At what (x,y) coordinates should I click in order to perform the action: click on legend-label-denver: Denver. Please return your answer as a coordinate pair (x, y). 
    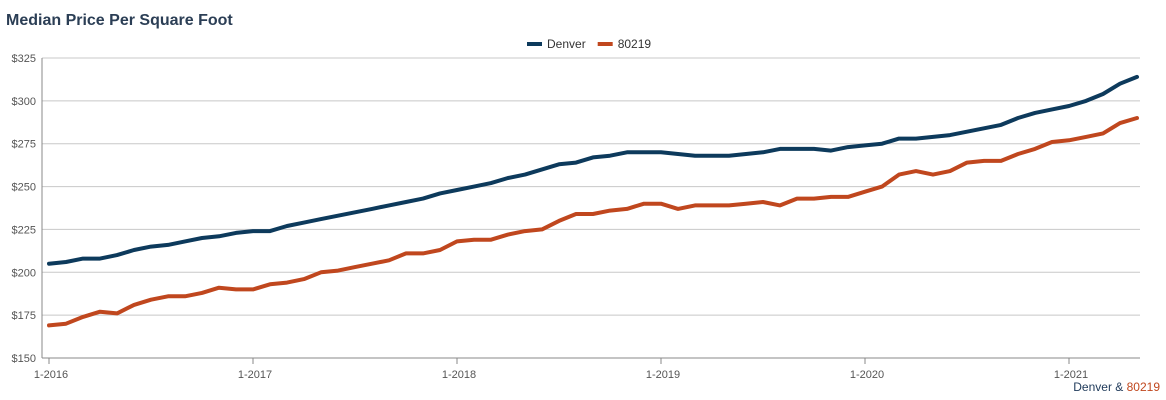
    Looking at the image, I should click on (566, 44).